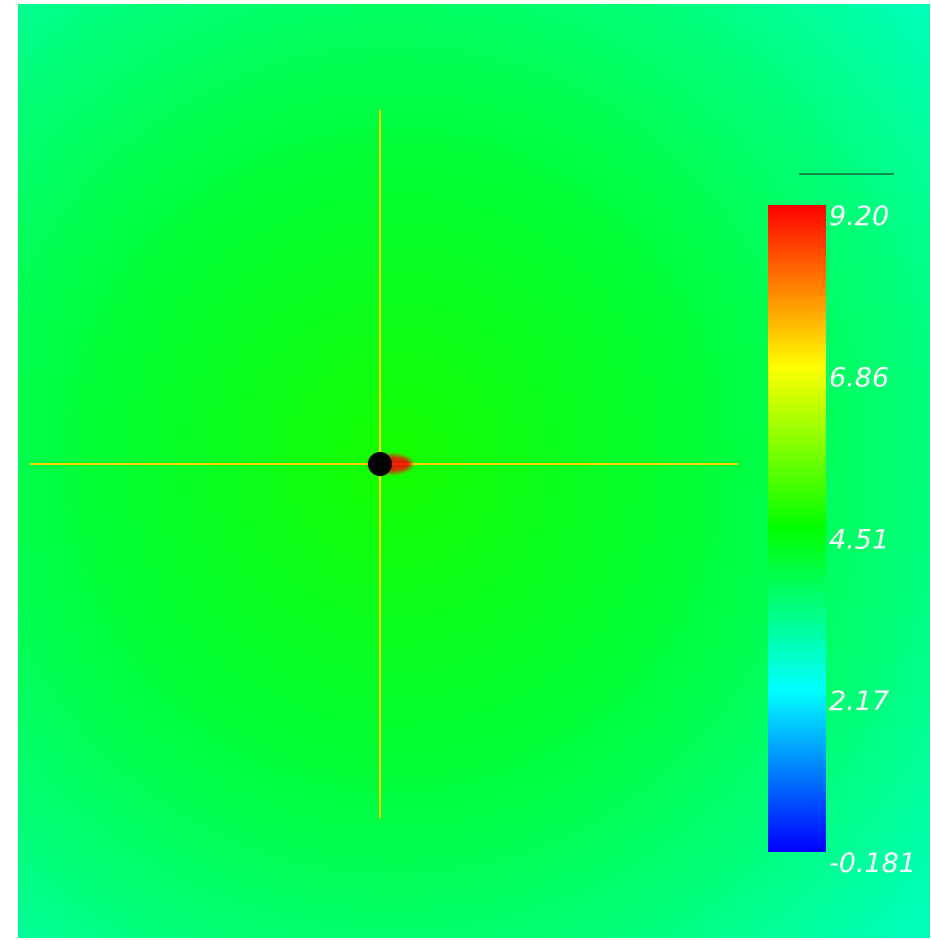 The width and height of the screenshot is (931, 940). I want to click on colorbar-tick-label: 2.17, so click(859, 701).